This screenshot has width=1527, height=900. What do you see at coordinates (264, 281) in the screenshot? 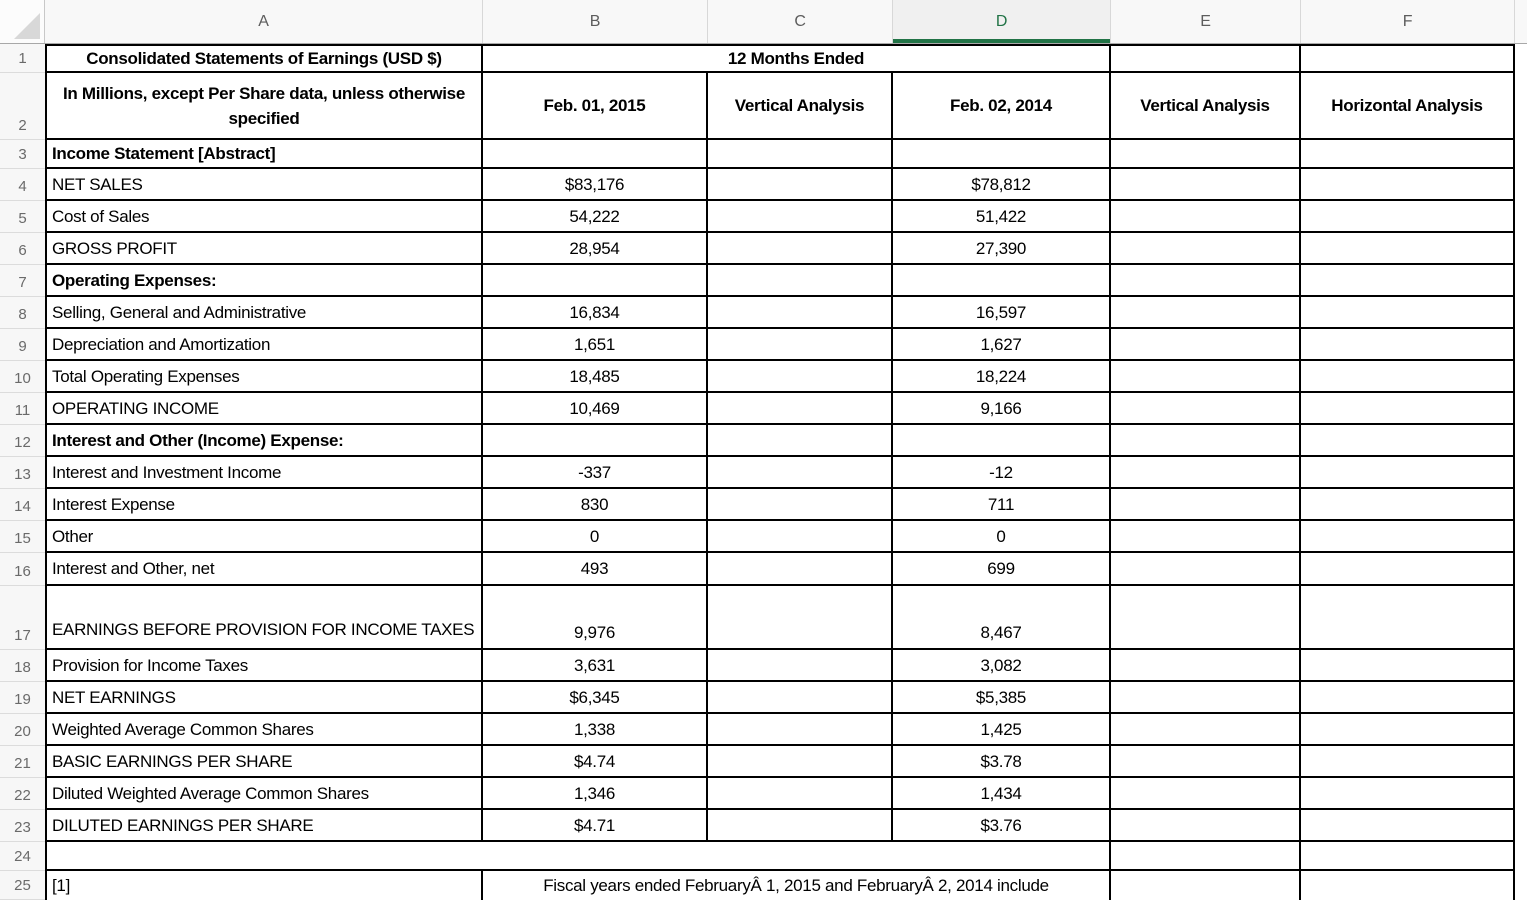
I see `cell-a7: Operating Expenses:` at bounding box center [264, 281].